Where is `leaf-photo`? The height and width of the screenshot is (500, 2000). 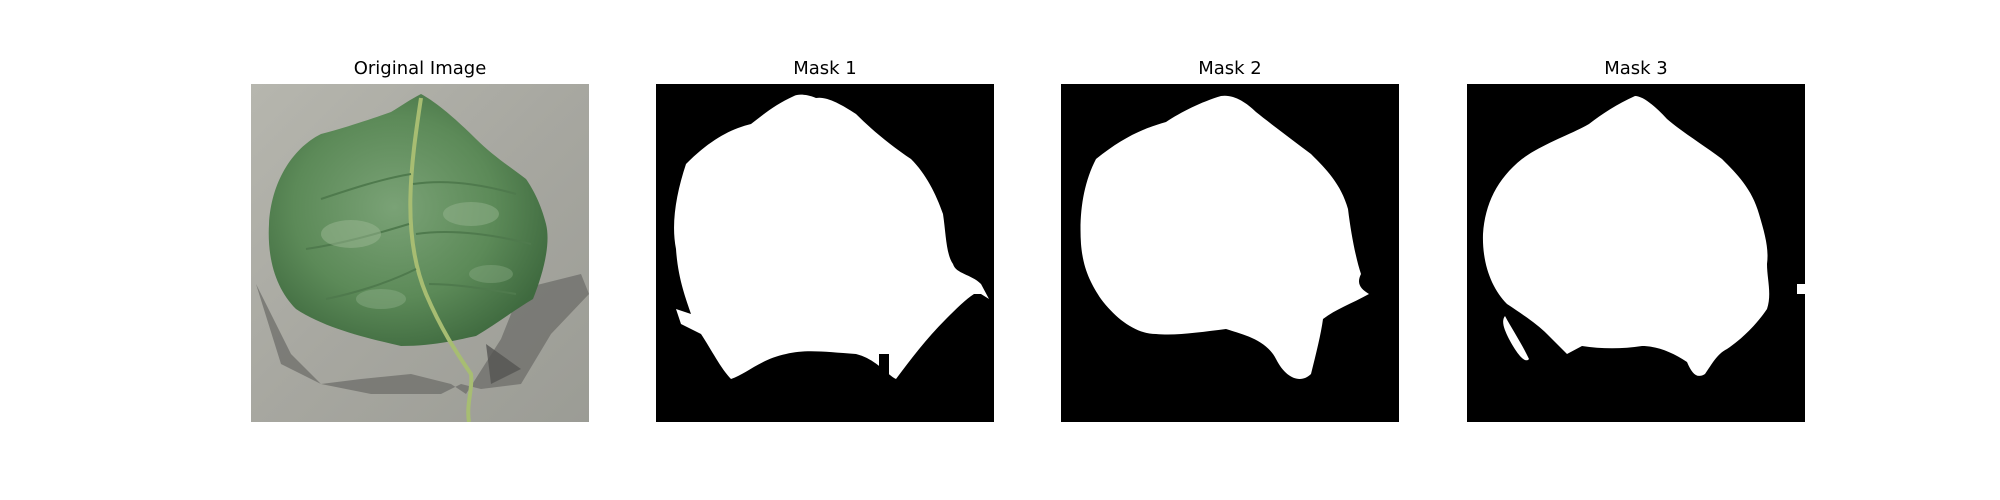
leaf-photo is located at coordinates (420, 253).